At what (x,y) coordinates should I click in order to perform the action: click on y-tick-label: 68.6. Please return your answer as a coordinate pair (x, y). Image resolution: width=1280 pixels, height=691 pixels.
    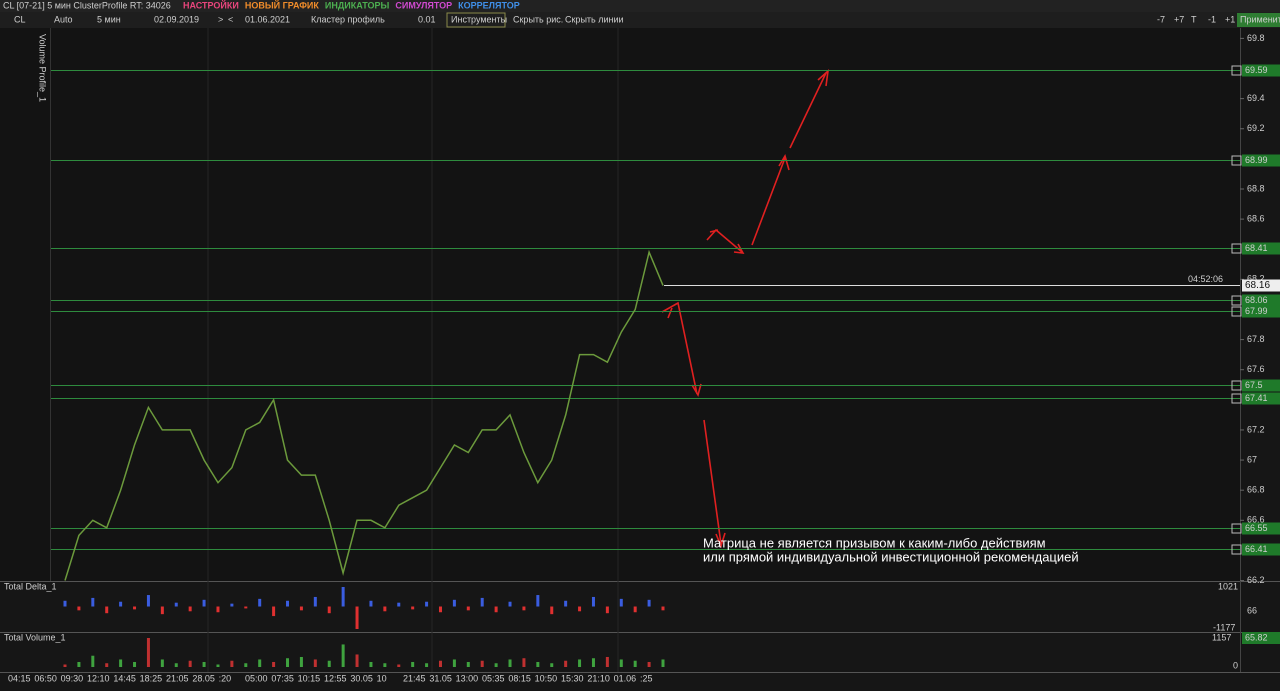
    Looking at the image, I should click on (1256, 218).